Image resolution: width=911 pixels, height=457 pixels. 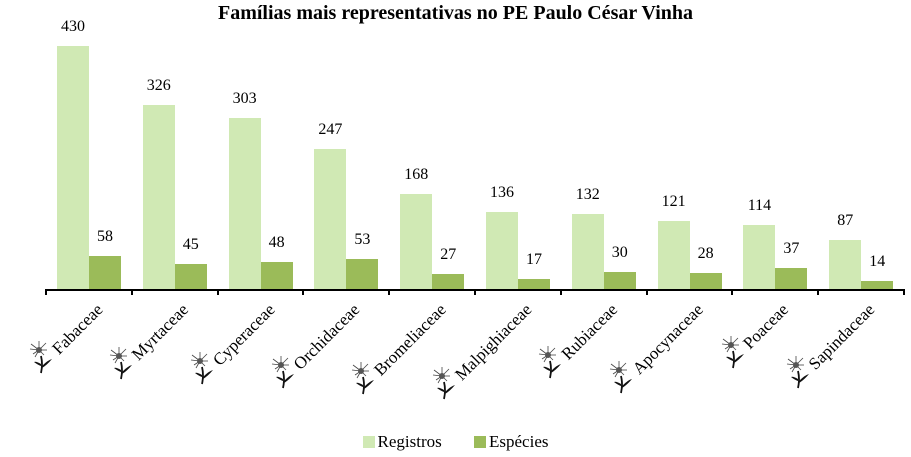 What do you see at coordinates (534, 260) in the screenshot?
I see `data-label: 17` at bounding box center [534, 260].